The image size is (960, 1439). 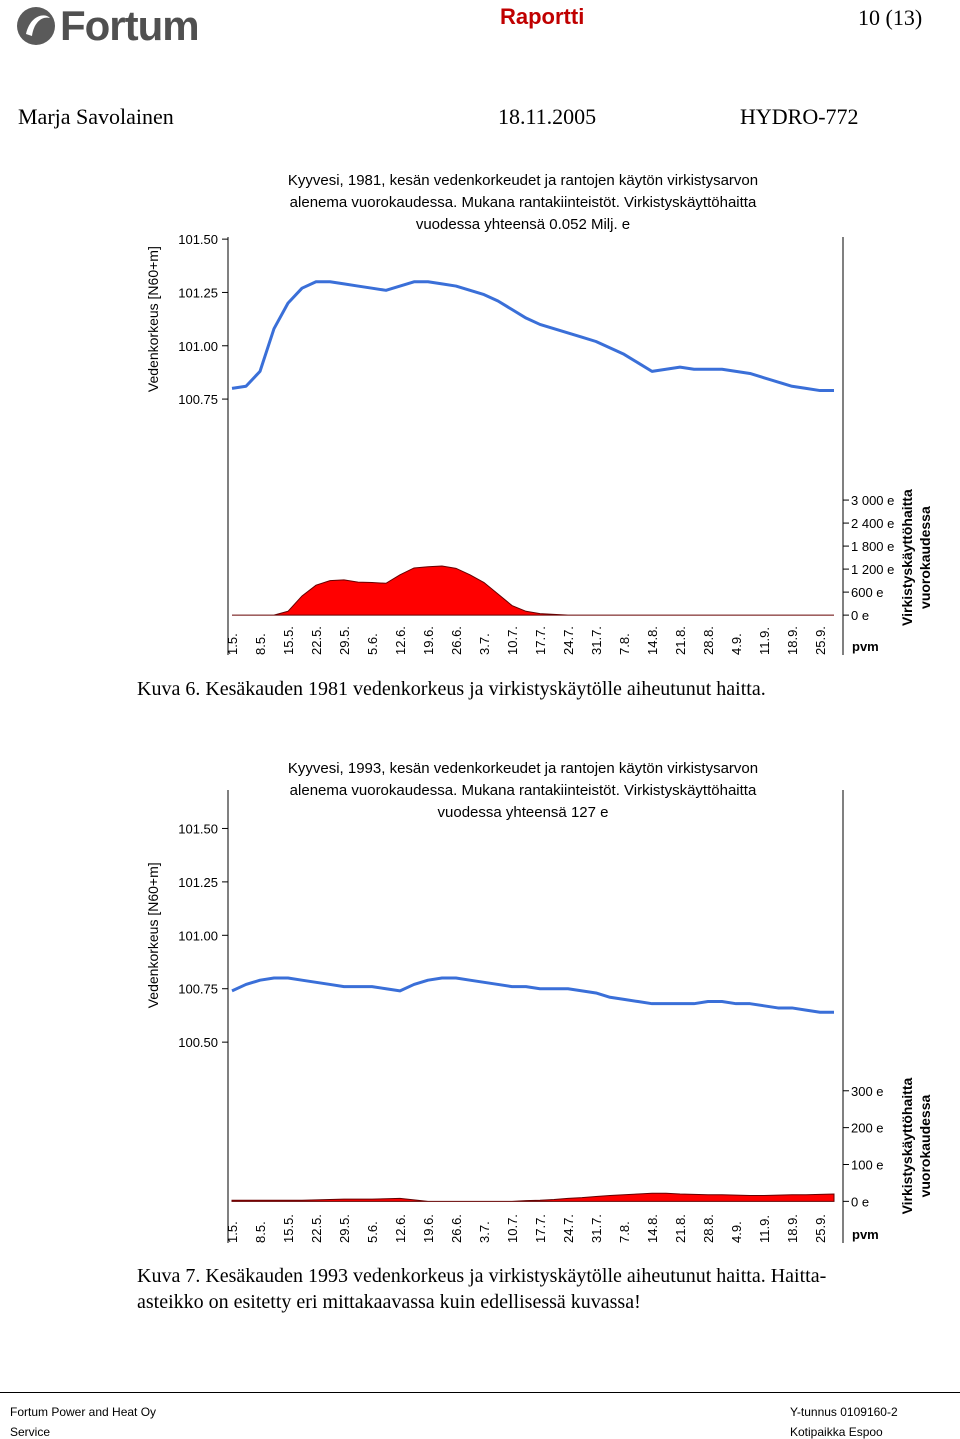 What do you see at coordinates (542, 16) in the screenshot?
I see `doc-type: Raportti` at bounding box center [542, 16].